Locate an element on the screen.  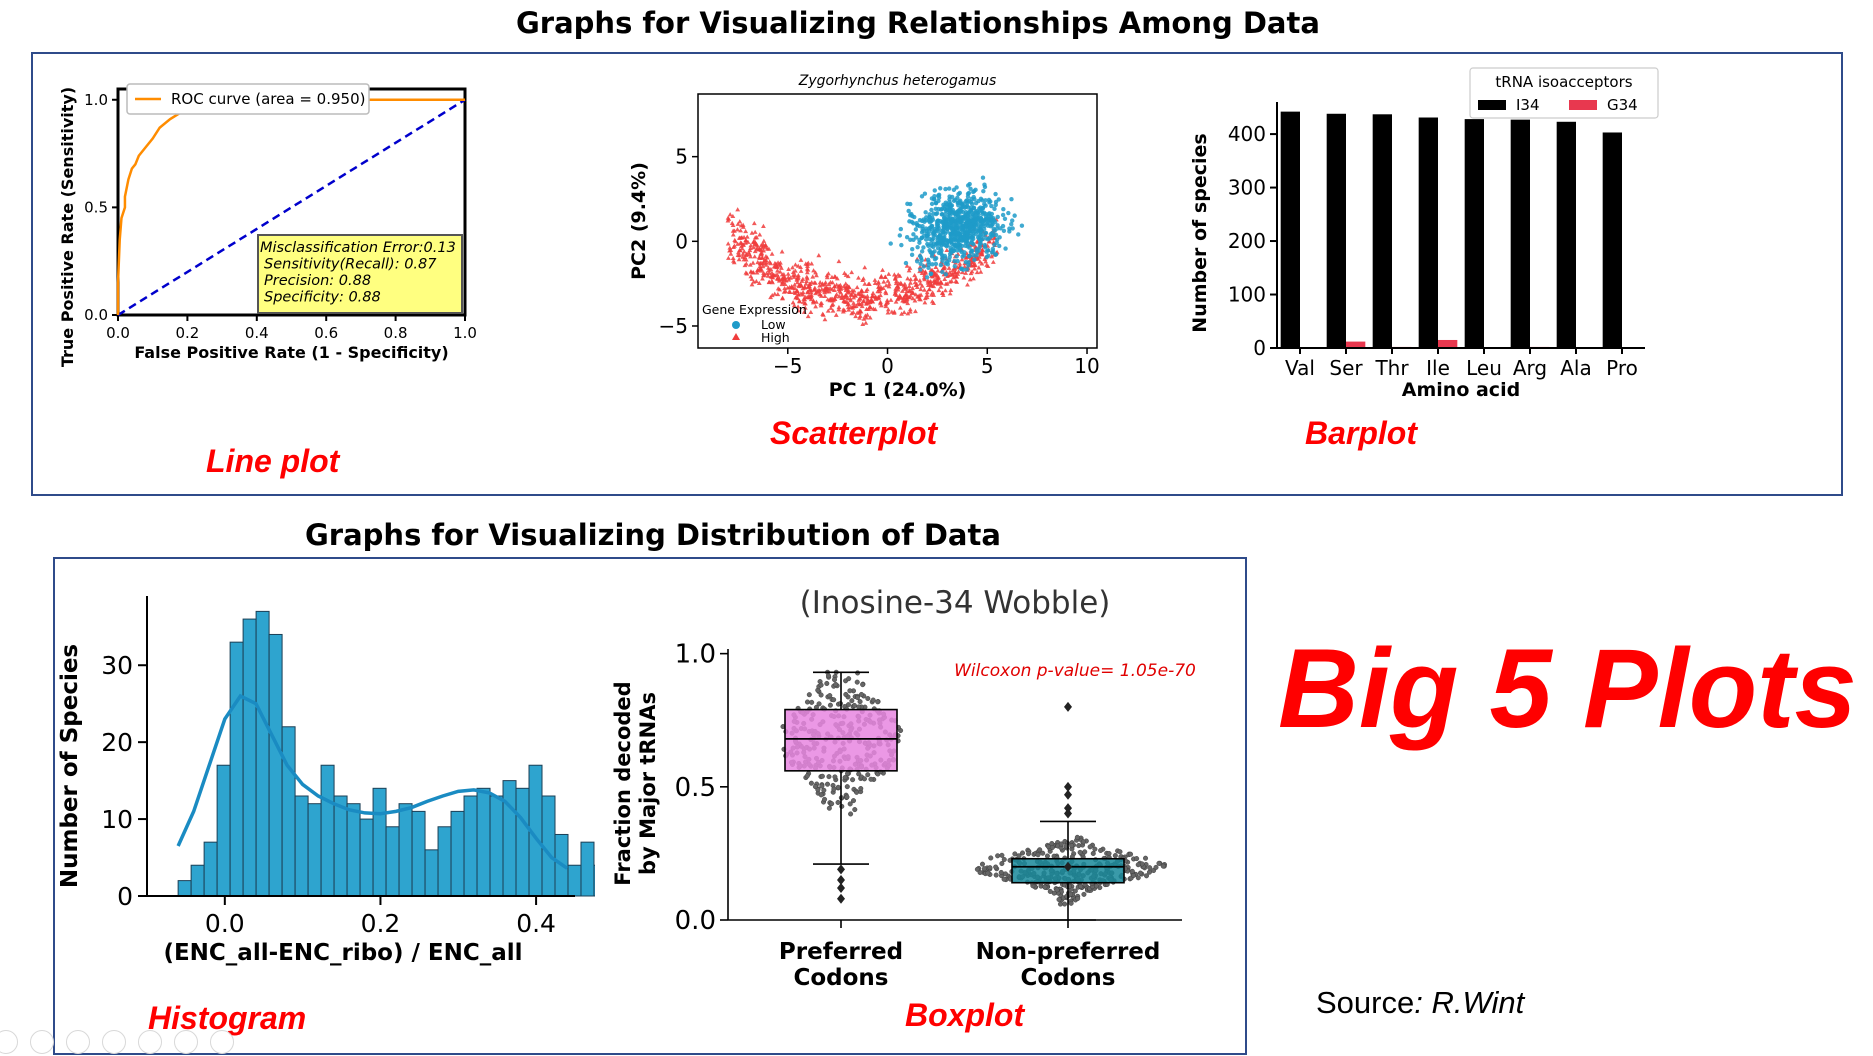
box-annotation: Wilcoxon p-value= 1.05e-70 is located at coordinates (1075, 671).